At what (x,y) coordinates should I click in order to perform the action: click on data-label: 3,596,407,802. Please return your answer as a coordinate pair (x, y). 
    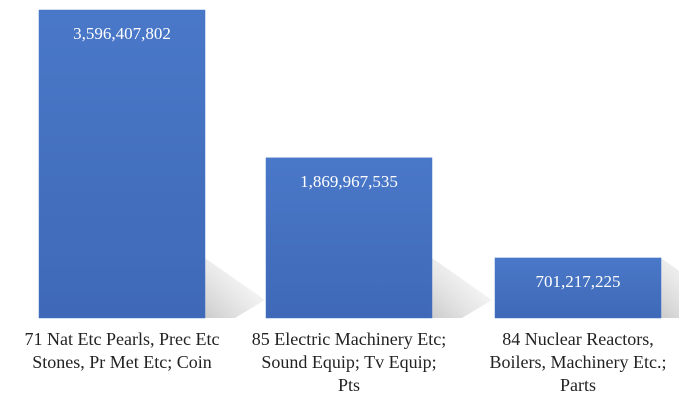
    Looking at the image, I should click on (122, 33).